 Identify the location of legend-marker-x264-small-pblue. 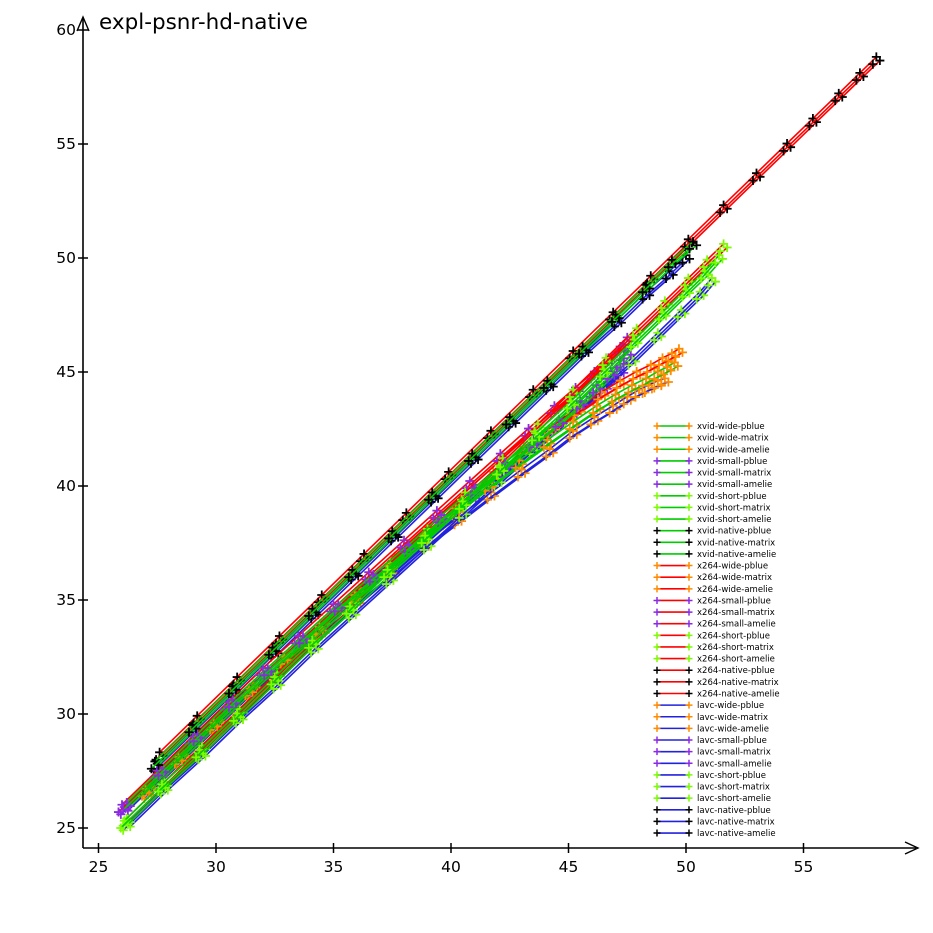
(673, 600).